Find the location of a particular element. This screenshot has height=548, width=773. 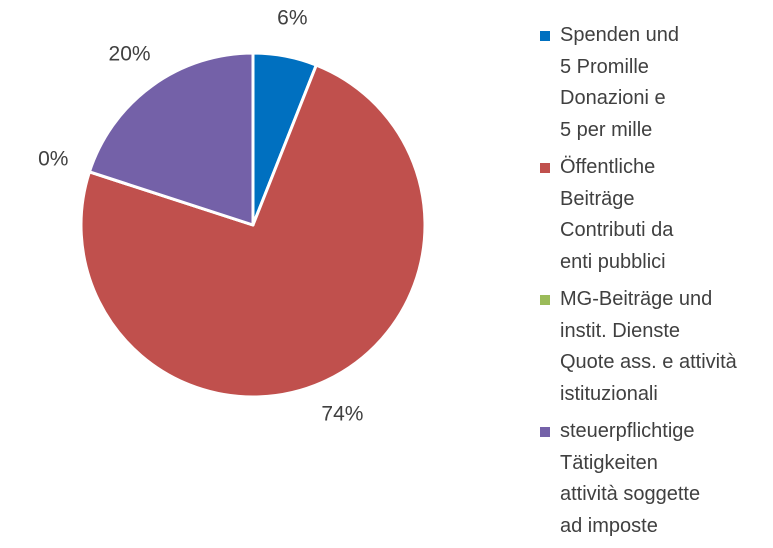

data-label: 74% is located at coordinates (342, 414).